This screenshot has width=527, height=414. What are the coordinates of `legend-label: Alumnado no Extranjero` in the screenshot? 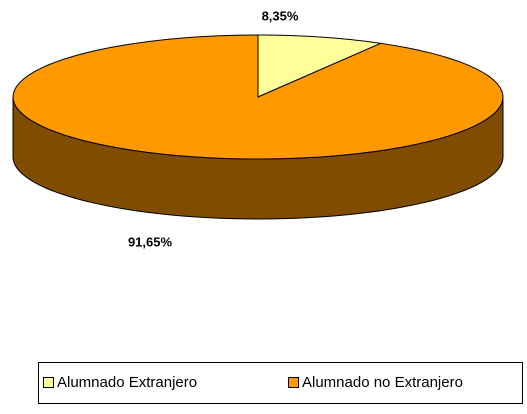 It's located at (382, 382).